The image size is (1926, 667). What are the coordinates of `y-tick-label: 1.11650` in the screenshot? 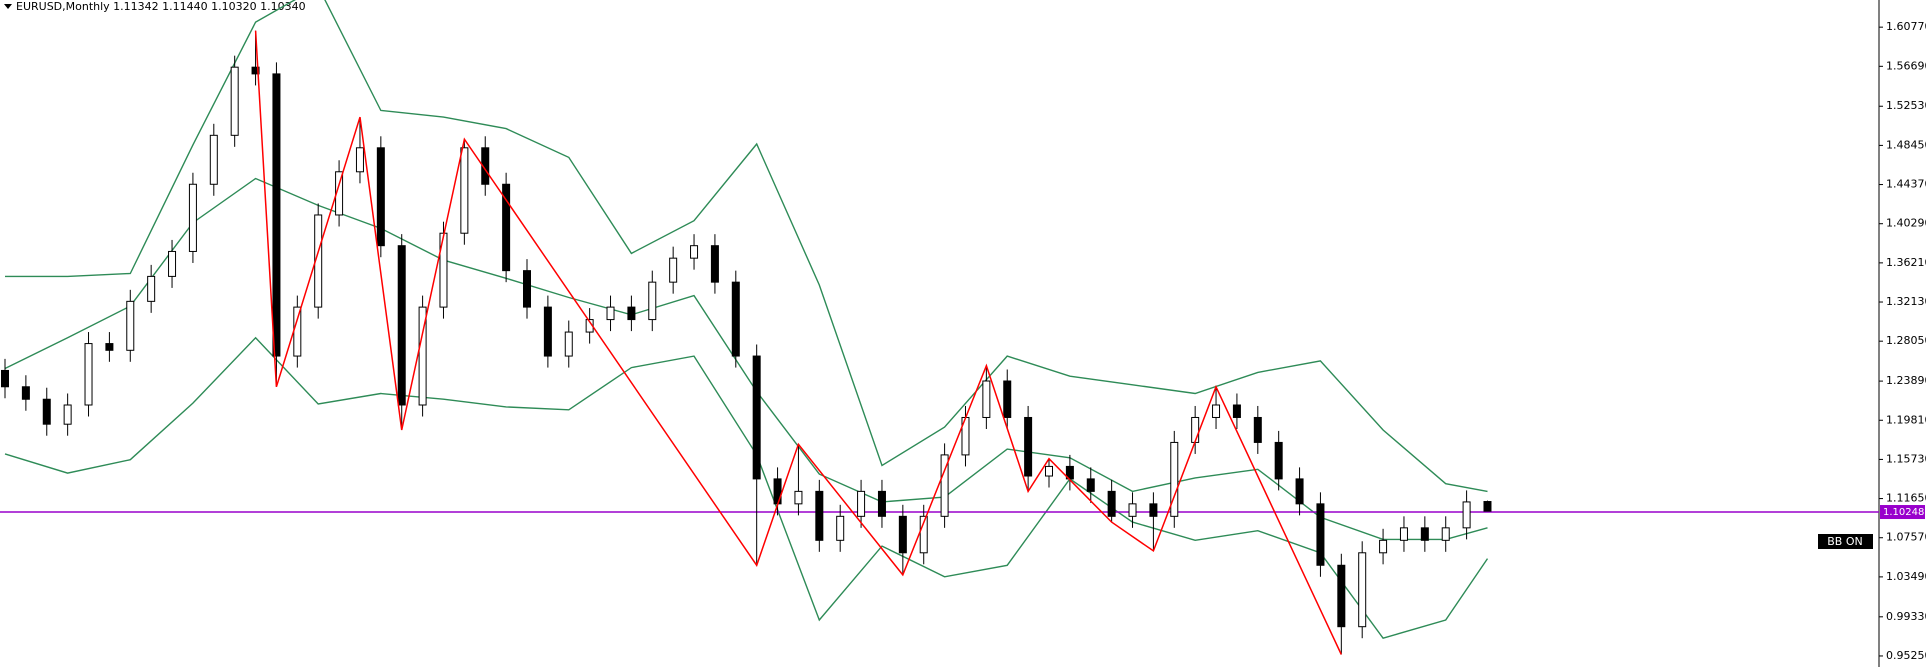 It's located at (1906, 498).